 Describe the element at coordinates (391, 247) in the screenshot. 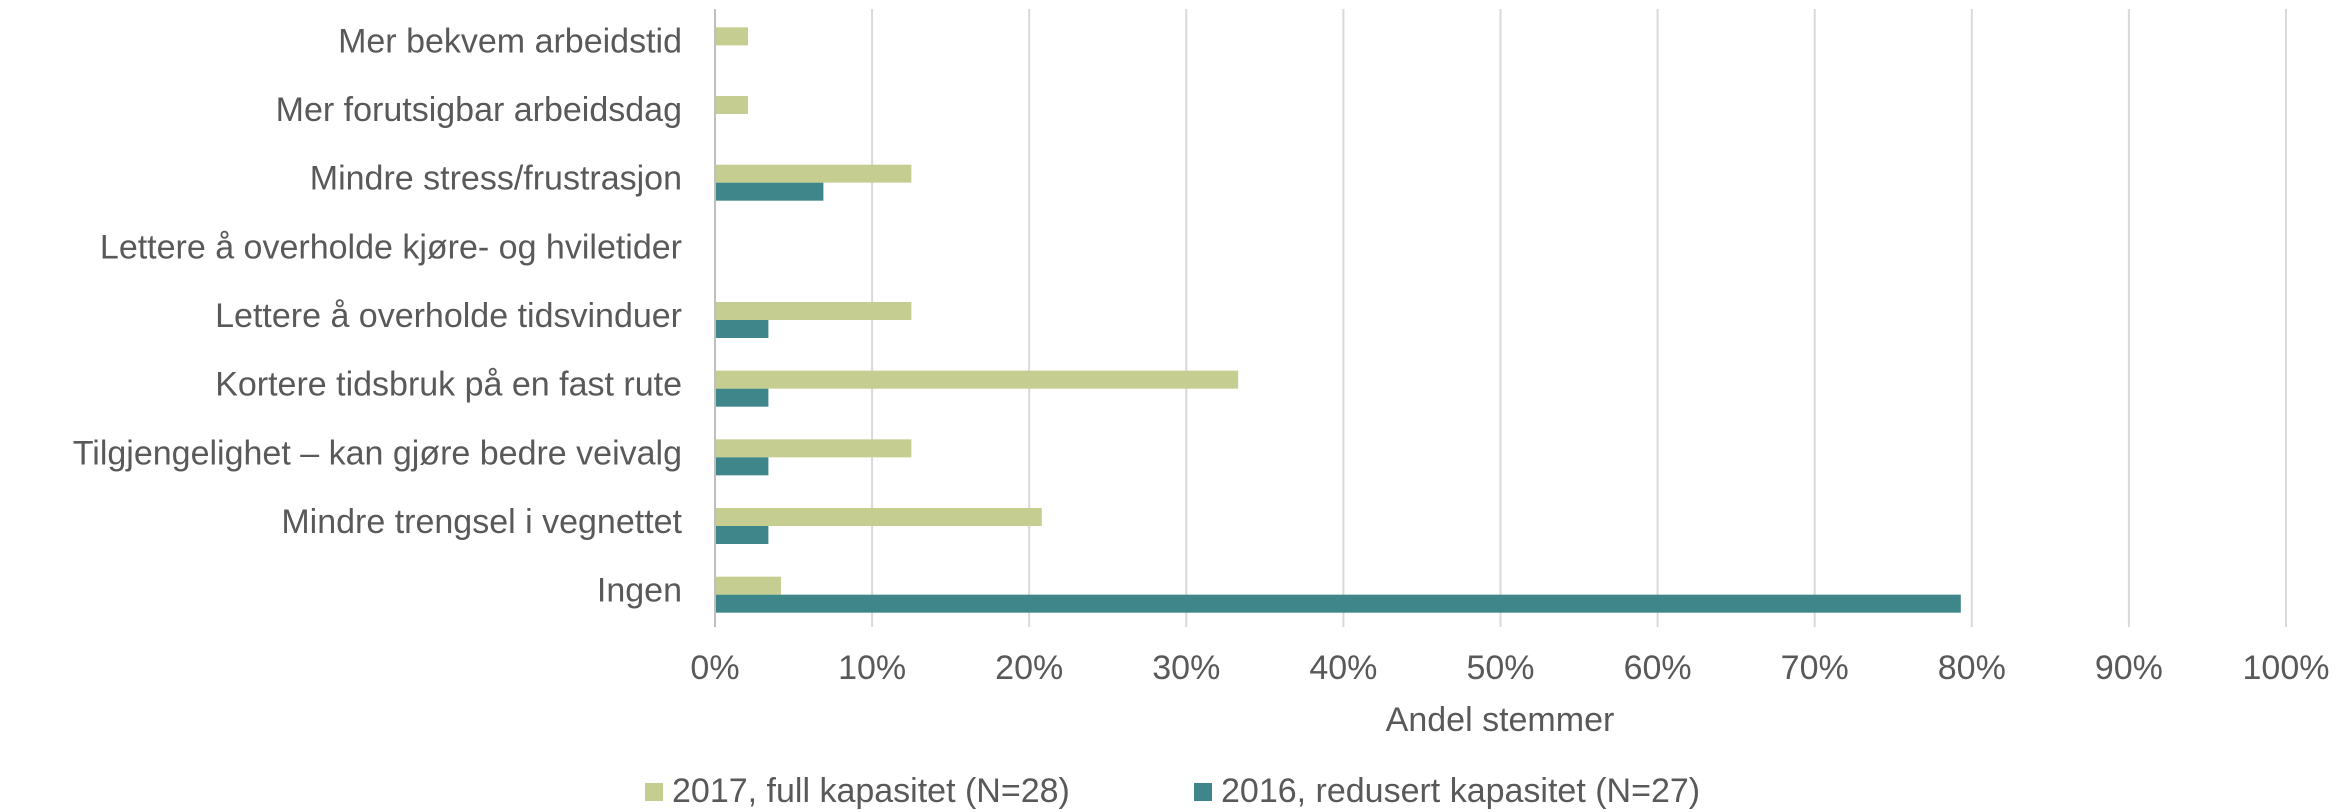

I see `y-tick-label: Lettere å overholde kjøre- og hviletider` at that location.